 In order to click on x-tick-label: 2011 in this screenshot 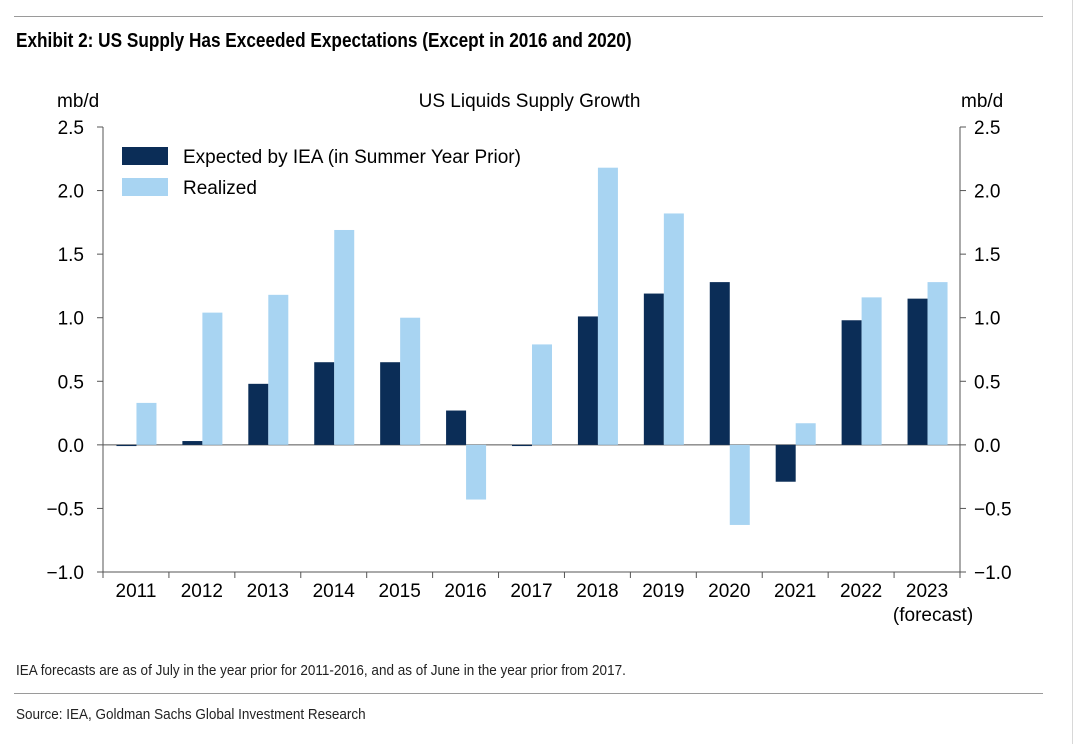, I will do `click(136, 591)`.